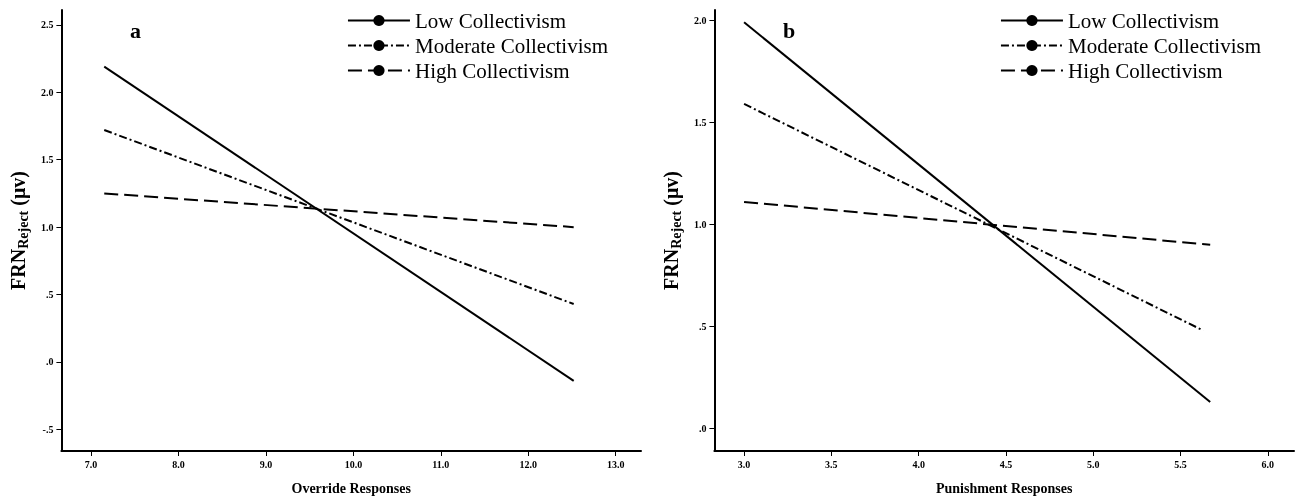 Image resolution: width=1306 pixels, height=500 pixels. Describe the element at coordinates (918, 464) in the screenshot. I see `x-tick-label: 4.0` at that location.